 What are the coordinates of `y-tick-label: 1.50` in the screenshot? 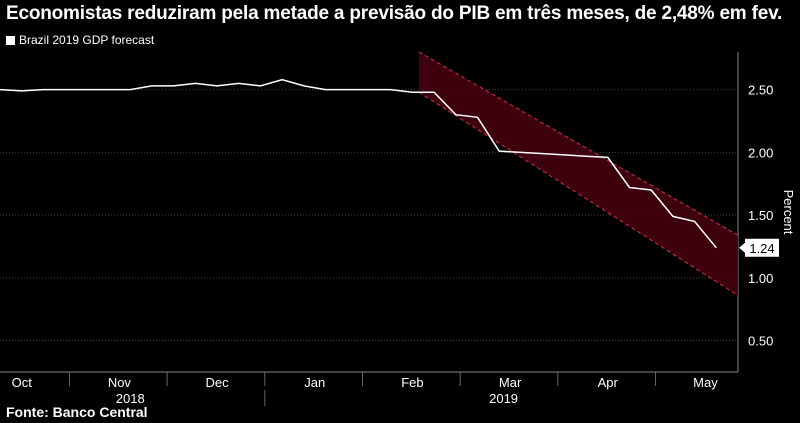 It's located at (760, 215).